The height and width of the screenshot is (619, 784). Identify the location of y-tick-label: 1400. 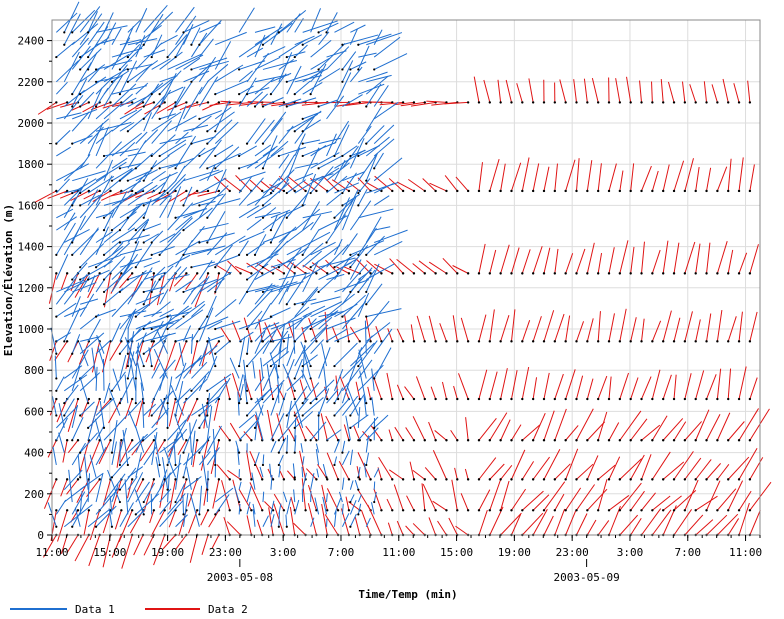
(31, 247).